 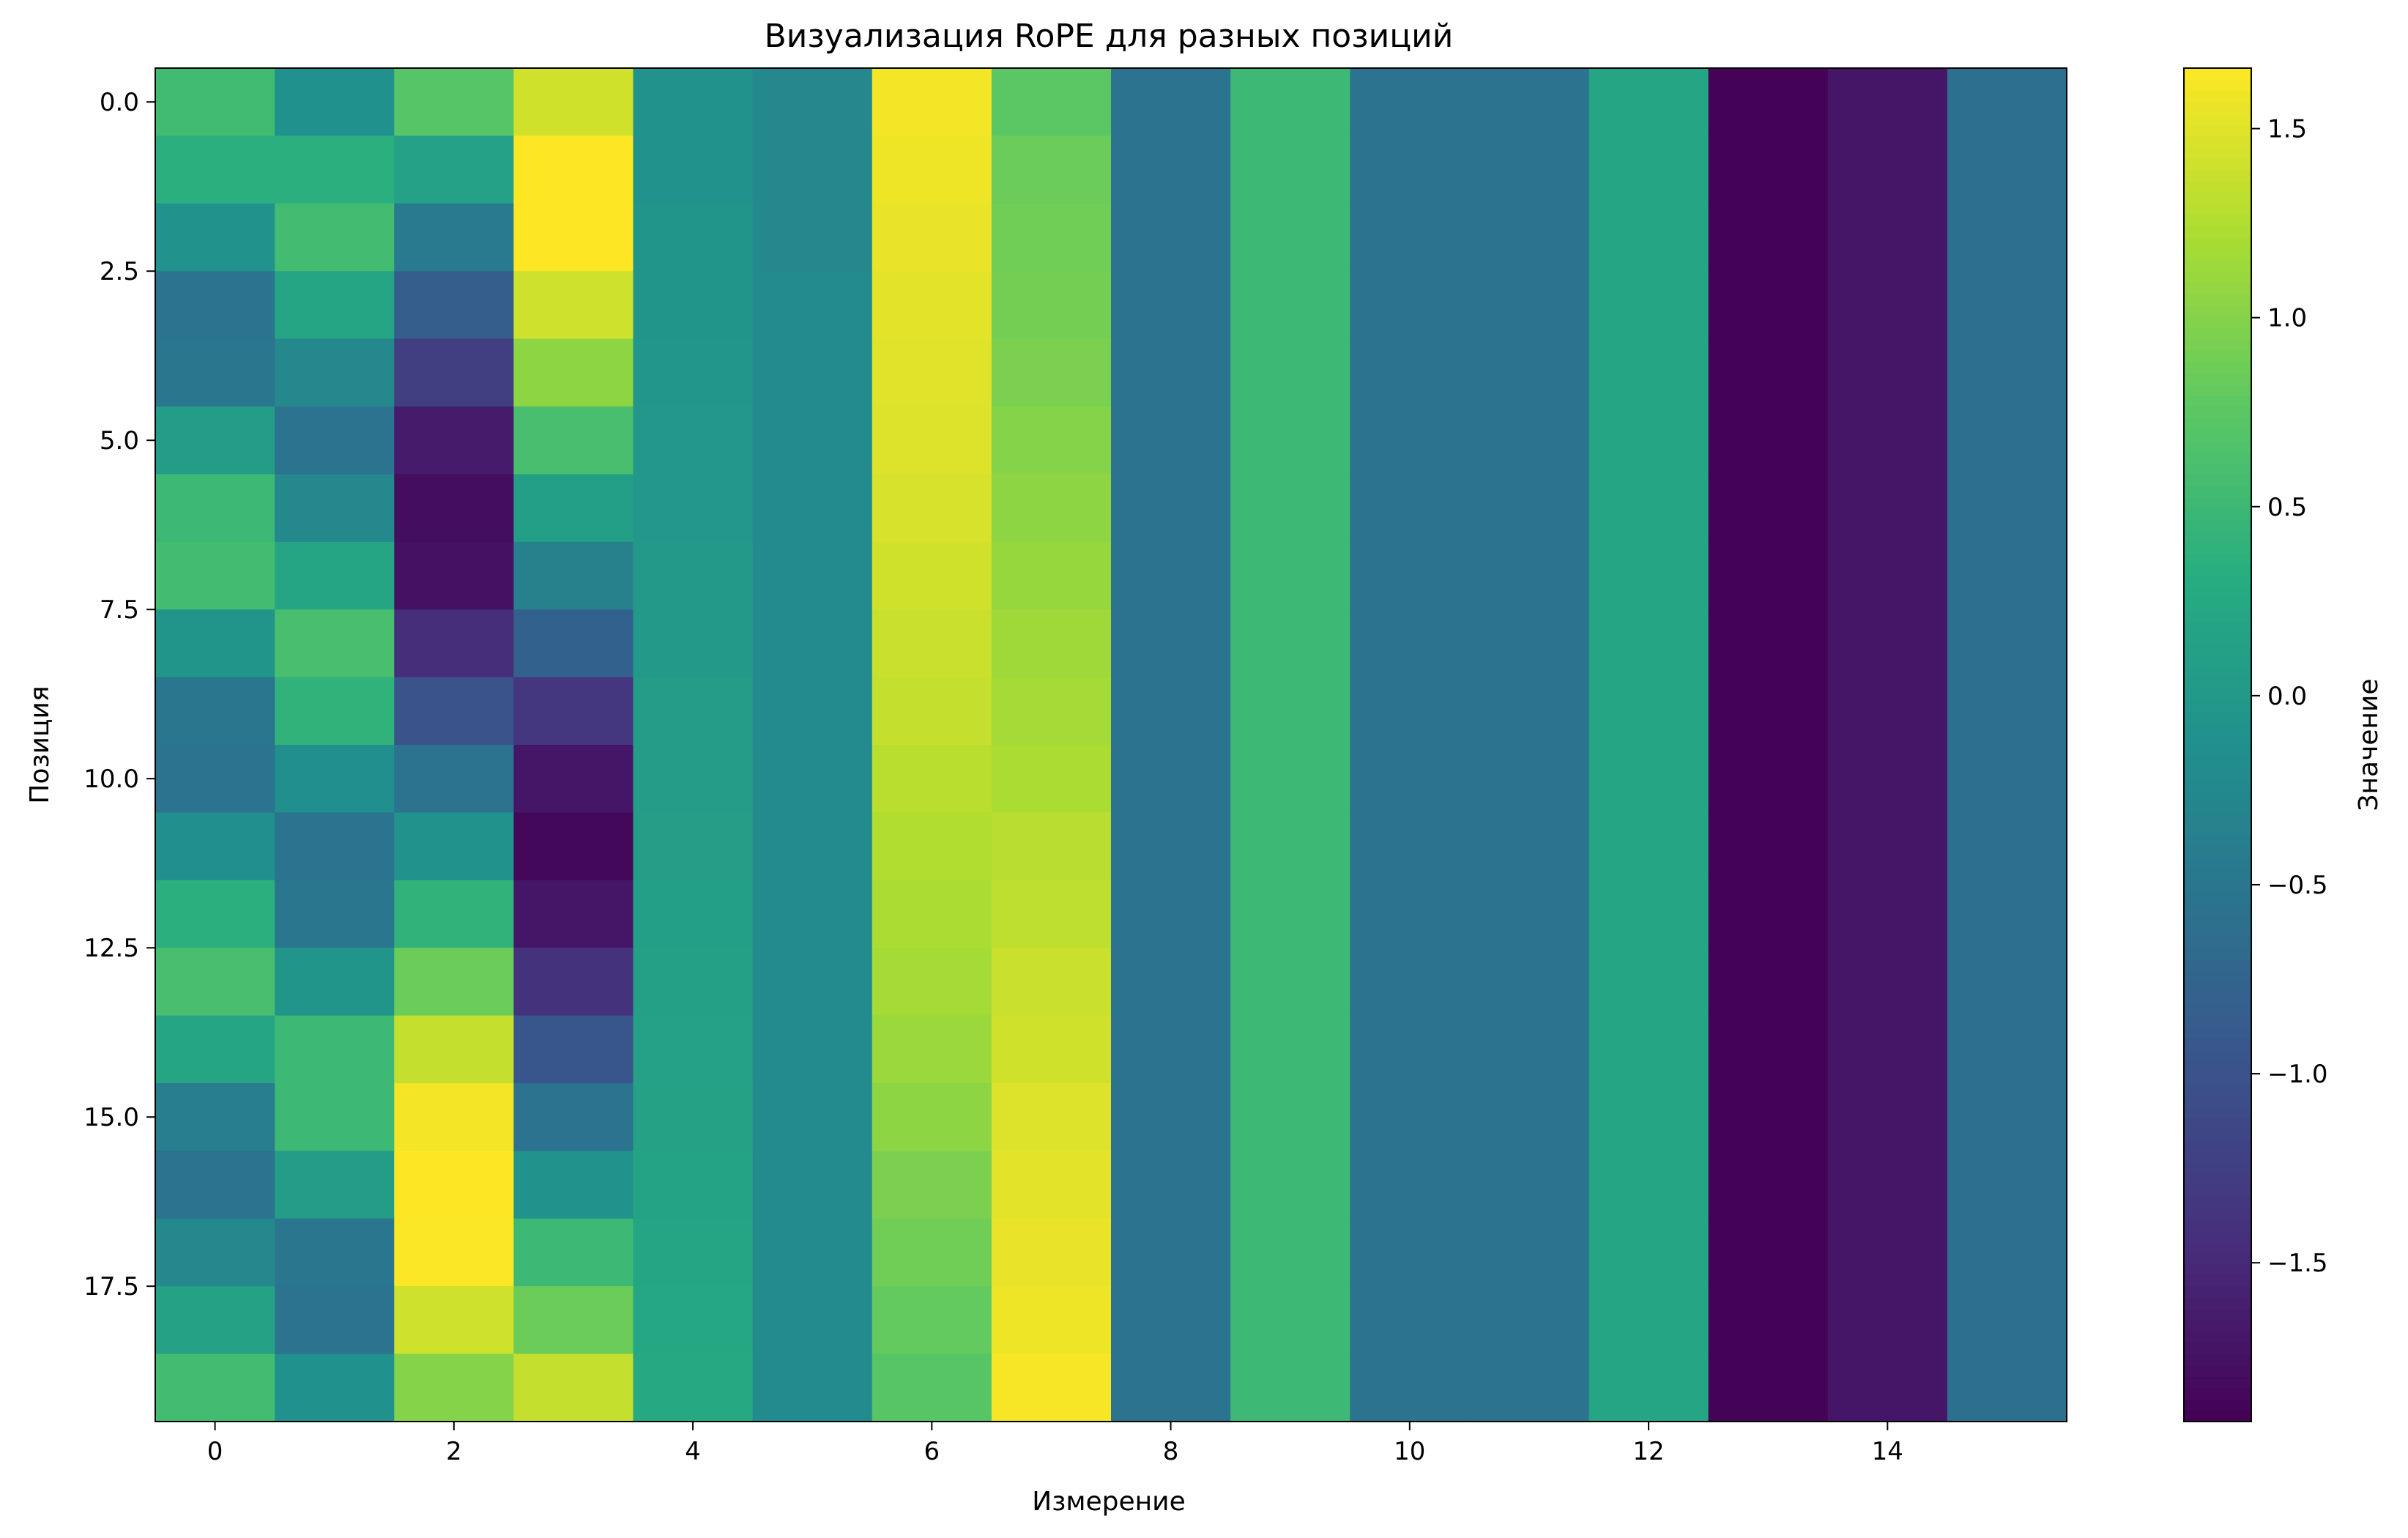 I want to click on x-tick-label: 12, so click(x=1648, y=1451).